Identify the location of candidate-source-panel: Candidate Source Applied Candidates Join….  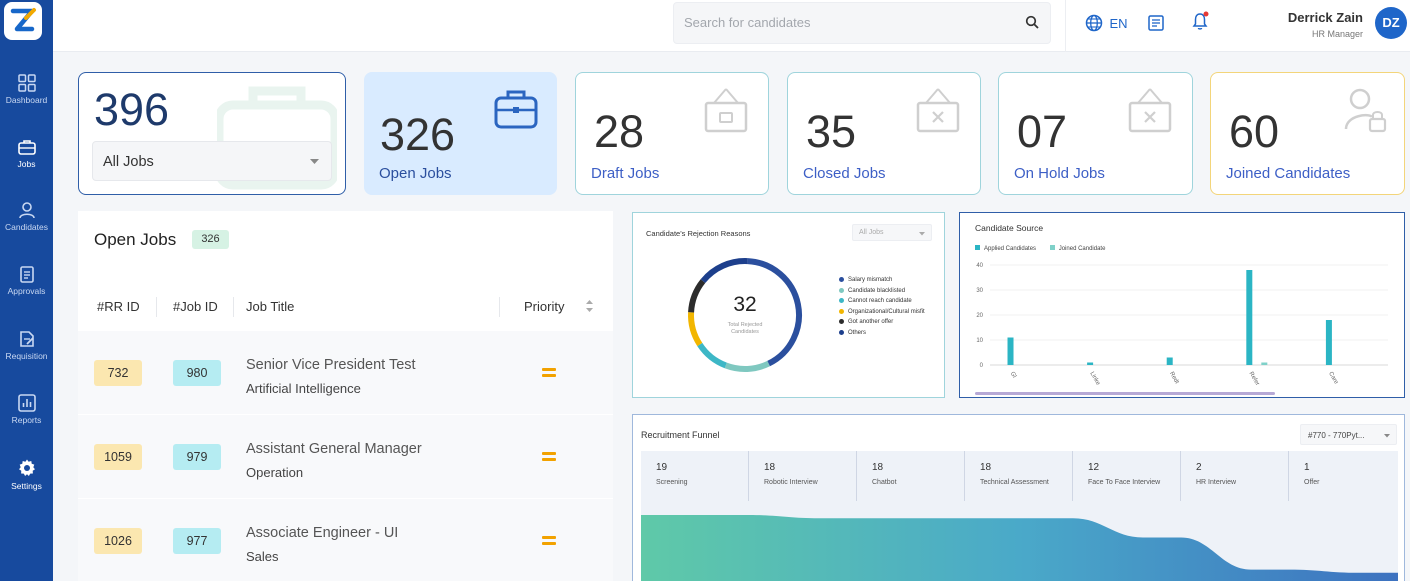
(1182, 305).